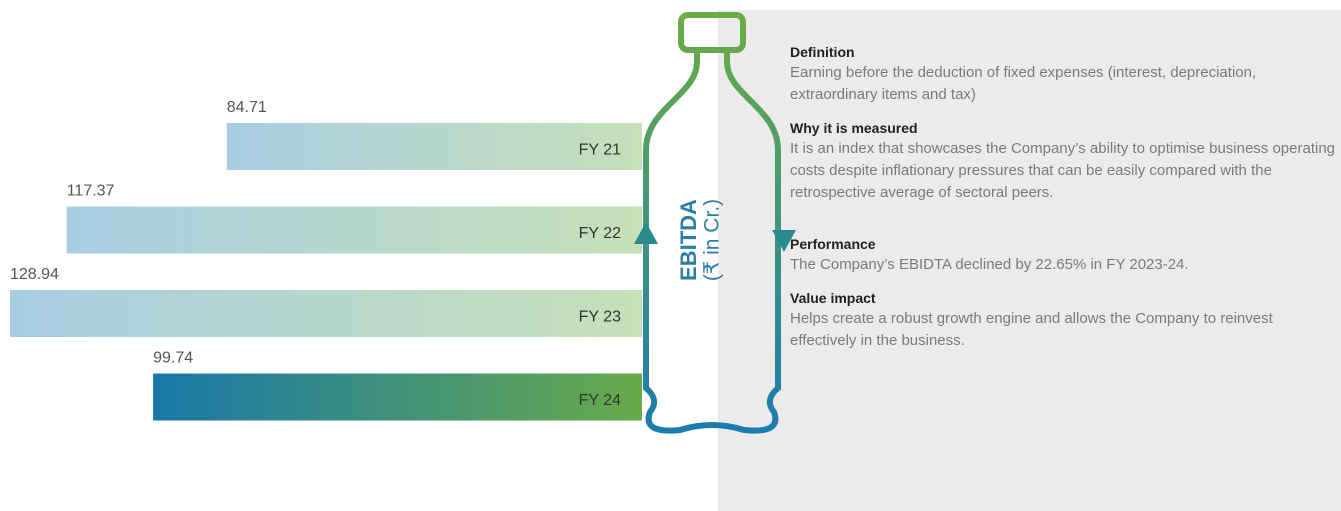 The image size is (1341, 511). I want to click on category-label: FY 23, so click(600, 317).